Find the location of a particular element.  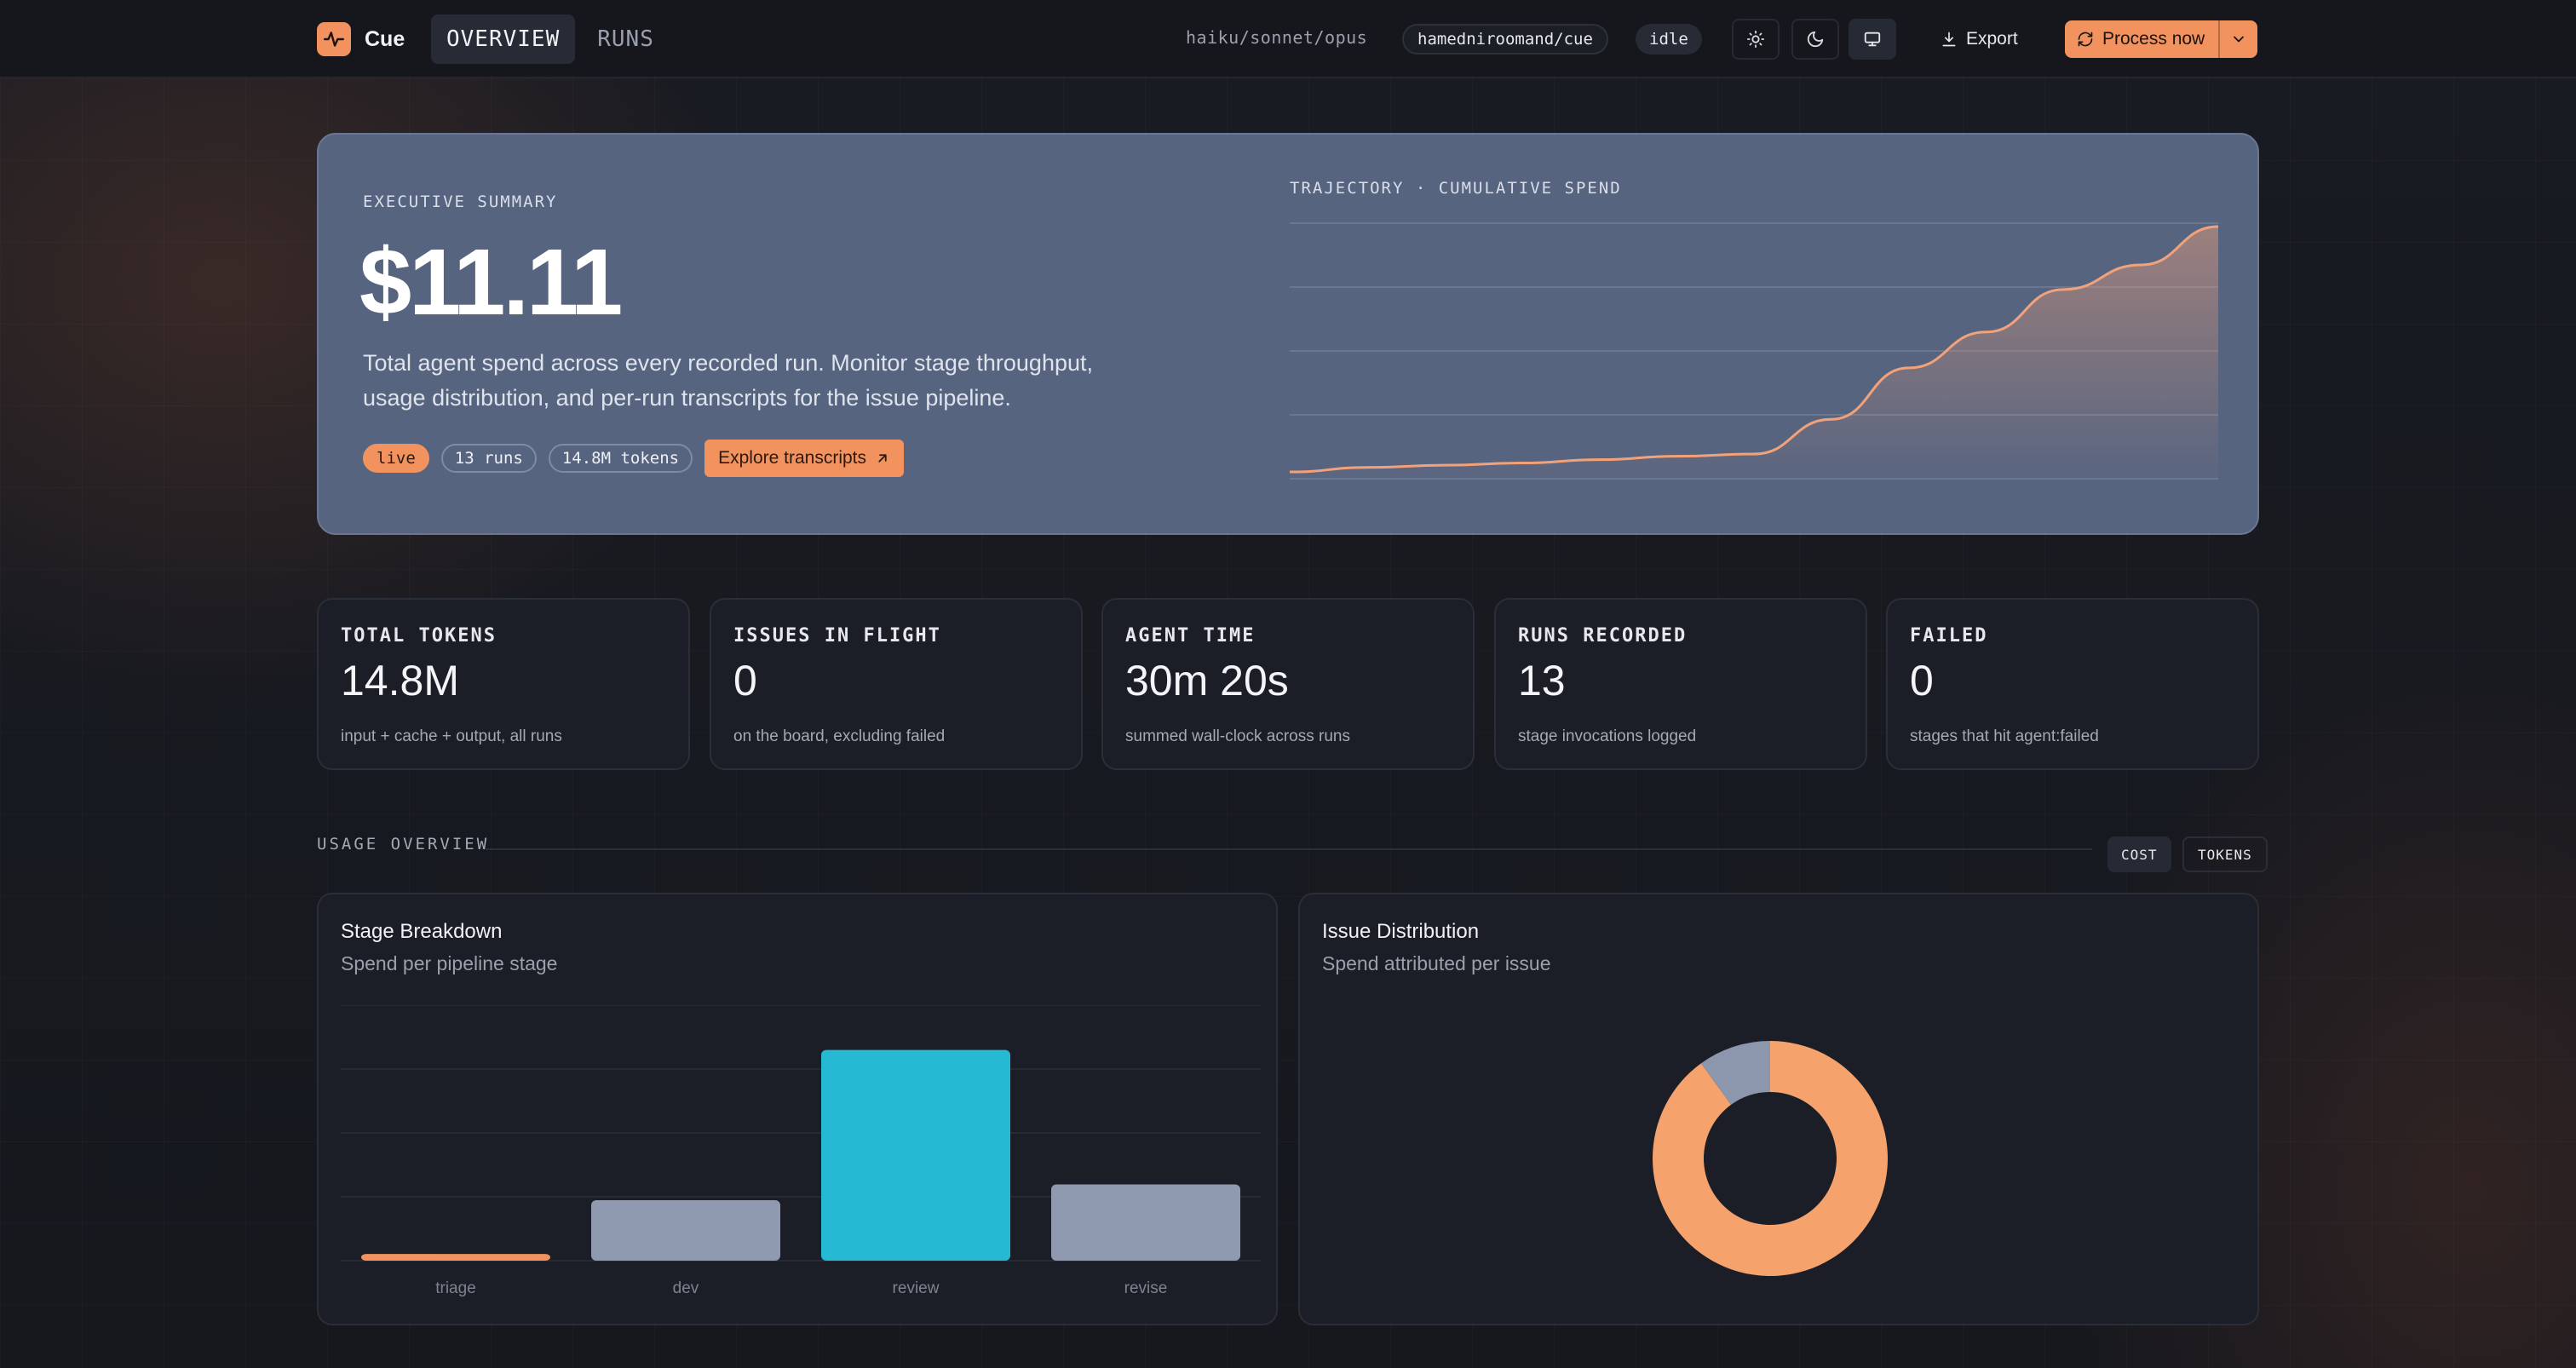

export-button: Export is located at coordinates (1979, 39).